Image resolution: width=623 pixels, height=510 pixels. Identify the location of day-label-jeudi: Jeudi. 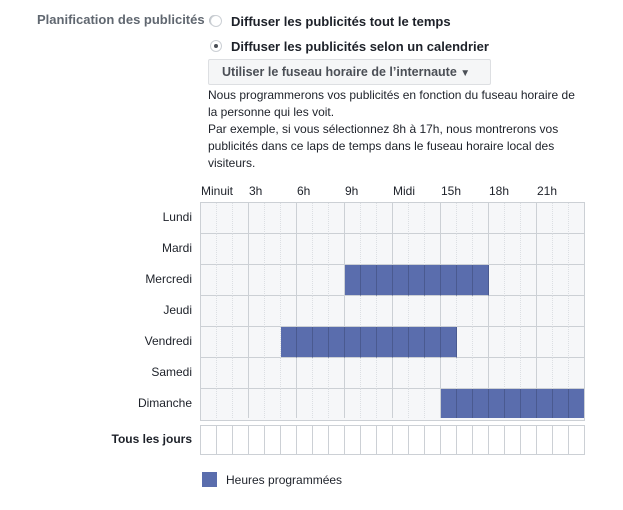
(177, 310).